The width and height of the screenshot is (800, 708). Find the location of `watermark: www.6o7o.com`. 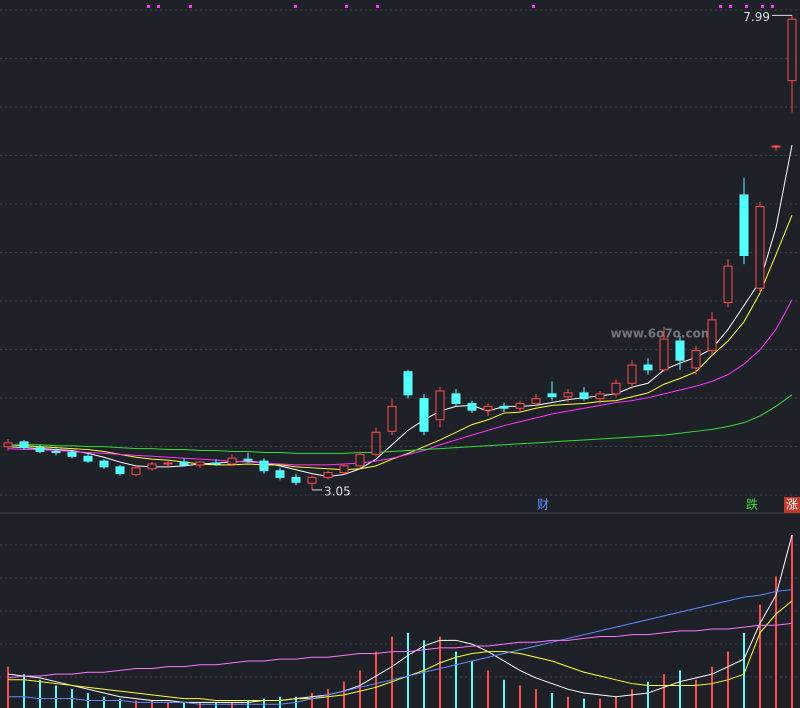

watermark: www.6o7o.com is located at coordinates (662, 334).